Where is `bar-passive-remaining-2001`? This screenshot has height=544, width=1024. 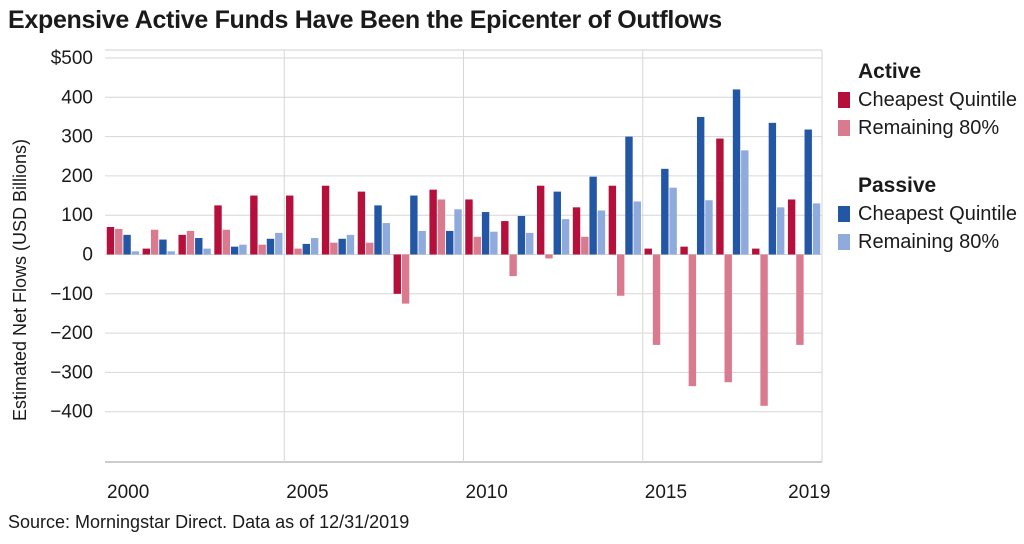
bar-passive-remaining-2001 is located at coordinates (171, 253).